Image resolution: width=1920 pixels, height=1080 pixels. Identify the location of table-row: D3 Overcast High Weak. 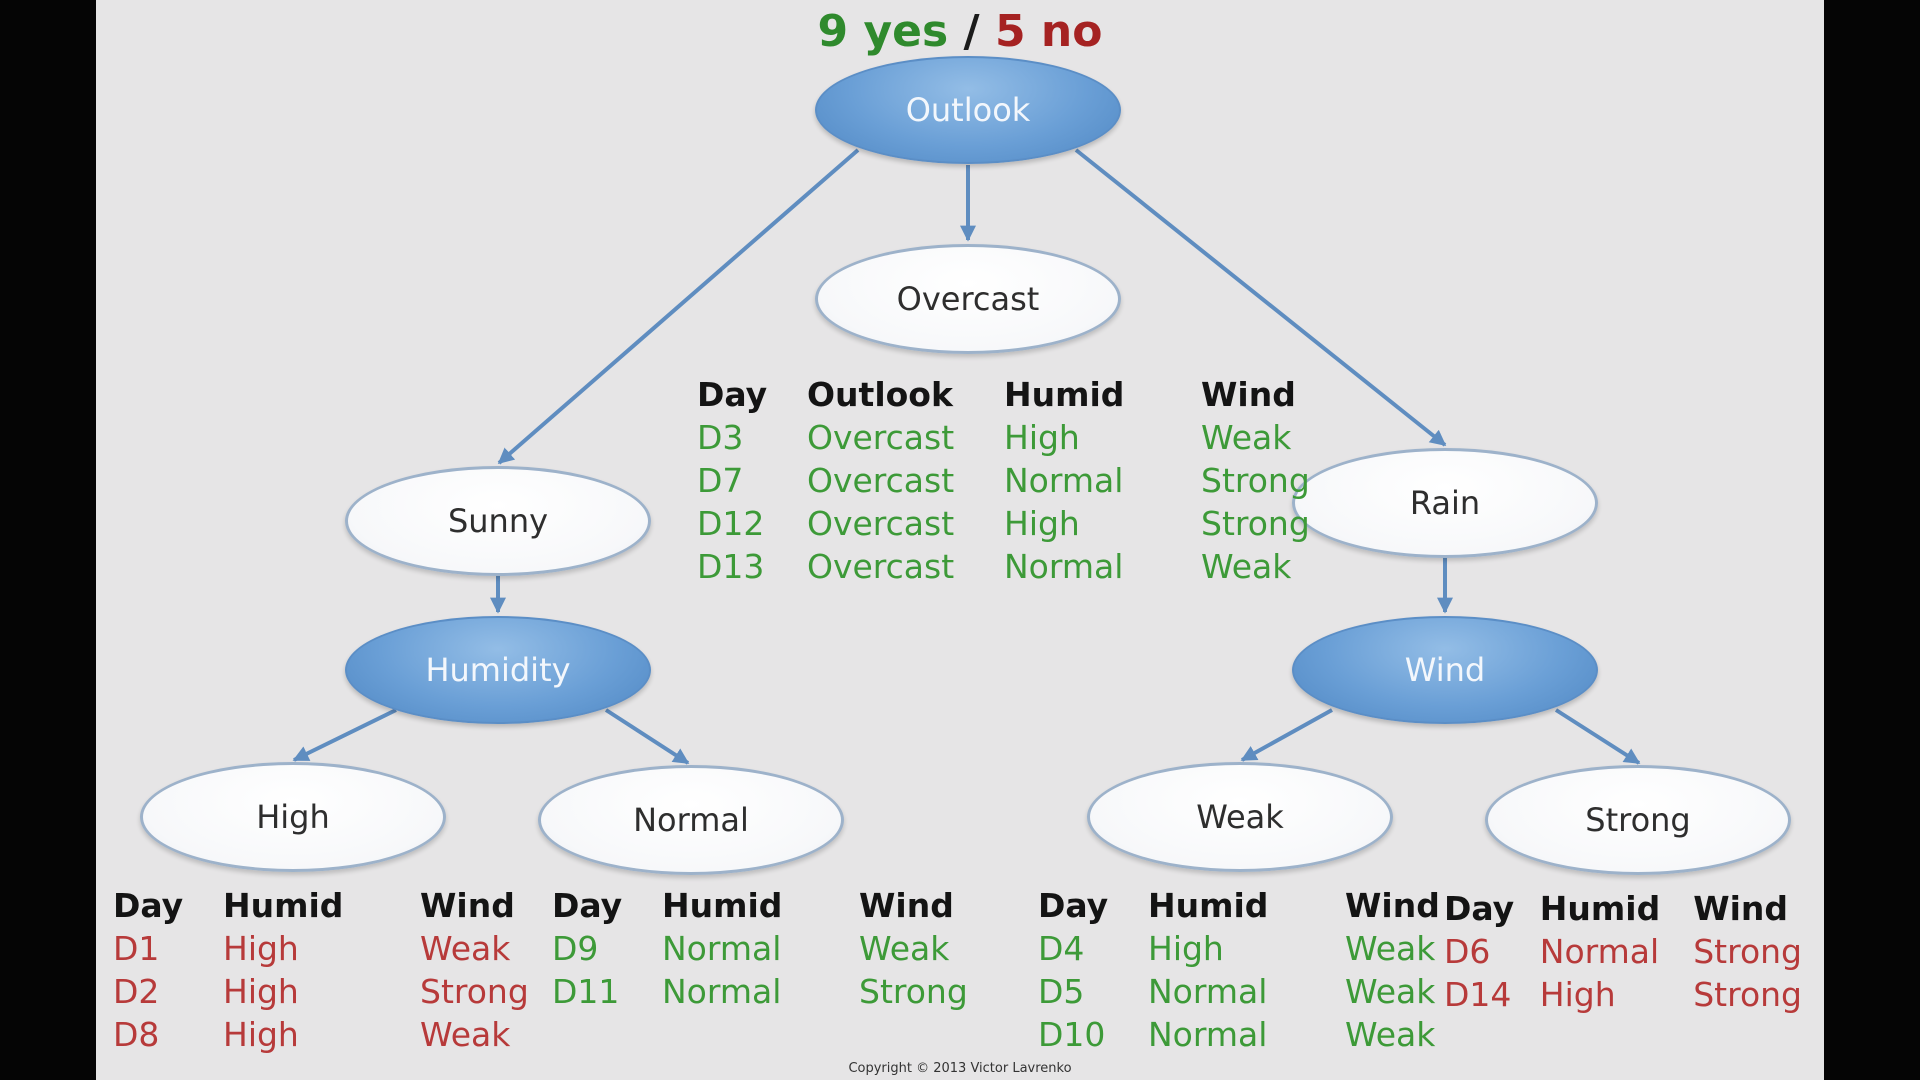
(1014, 437).